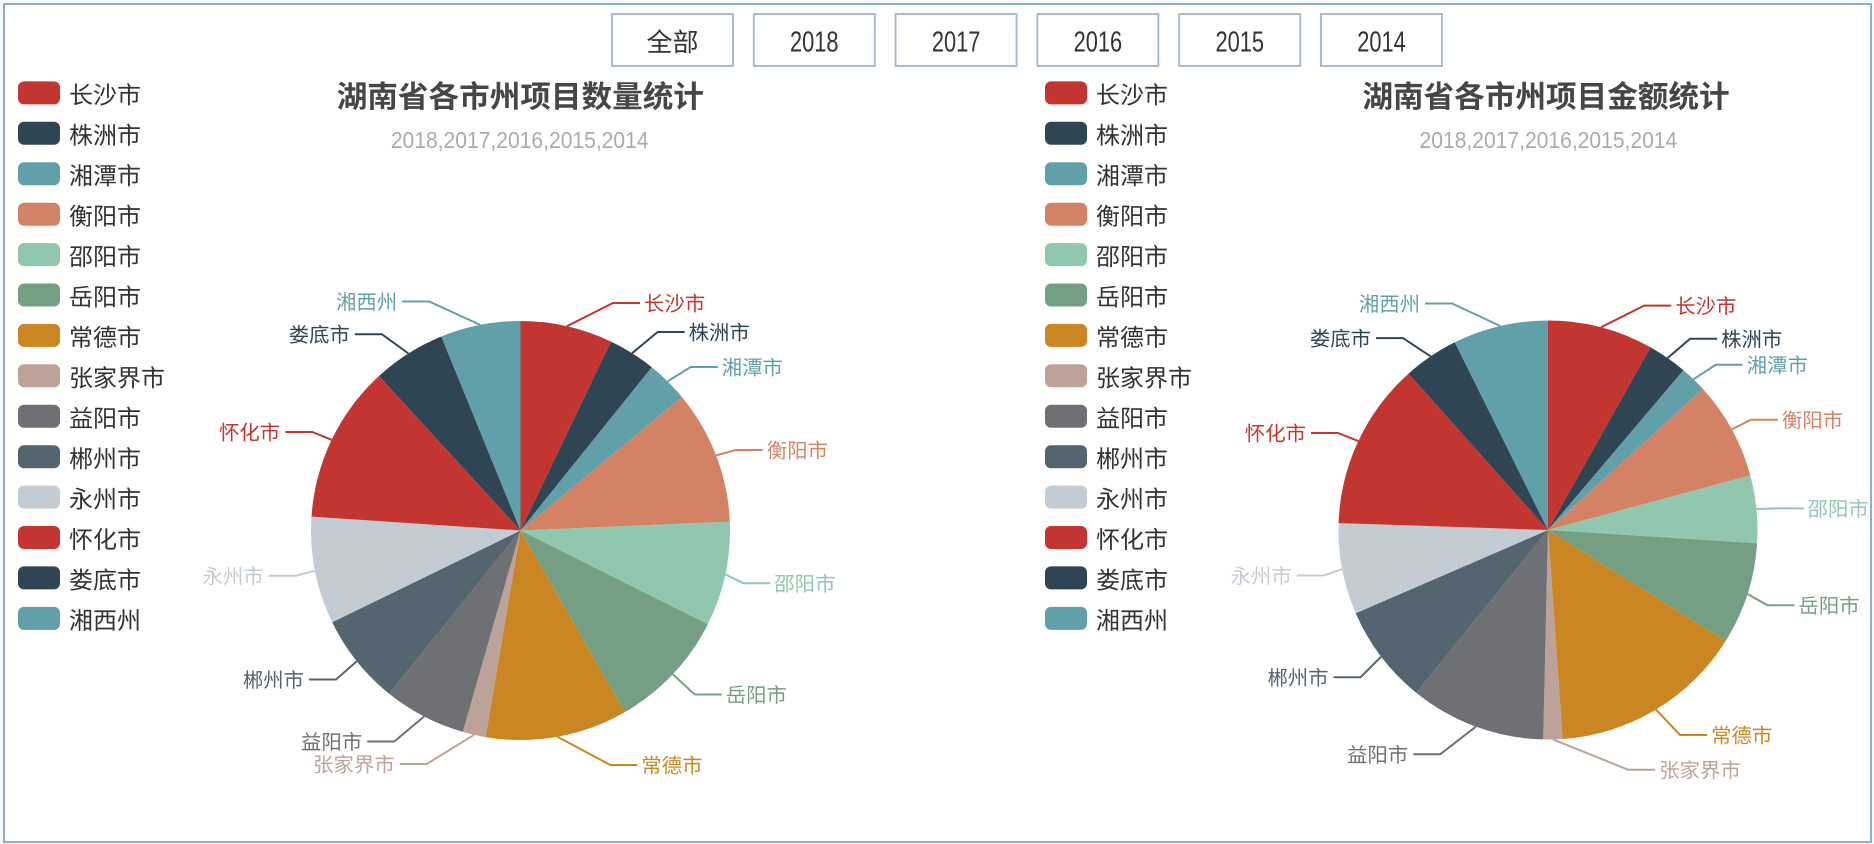 The width and height of the screenshot is (1874, 844). What do you see at coordinates (1239, 43) in the screenshot?
I see `svg-text: 2015` at bounding box center [1239, 43].